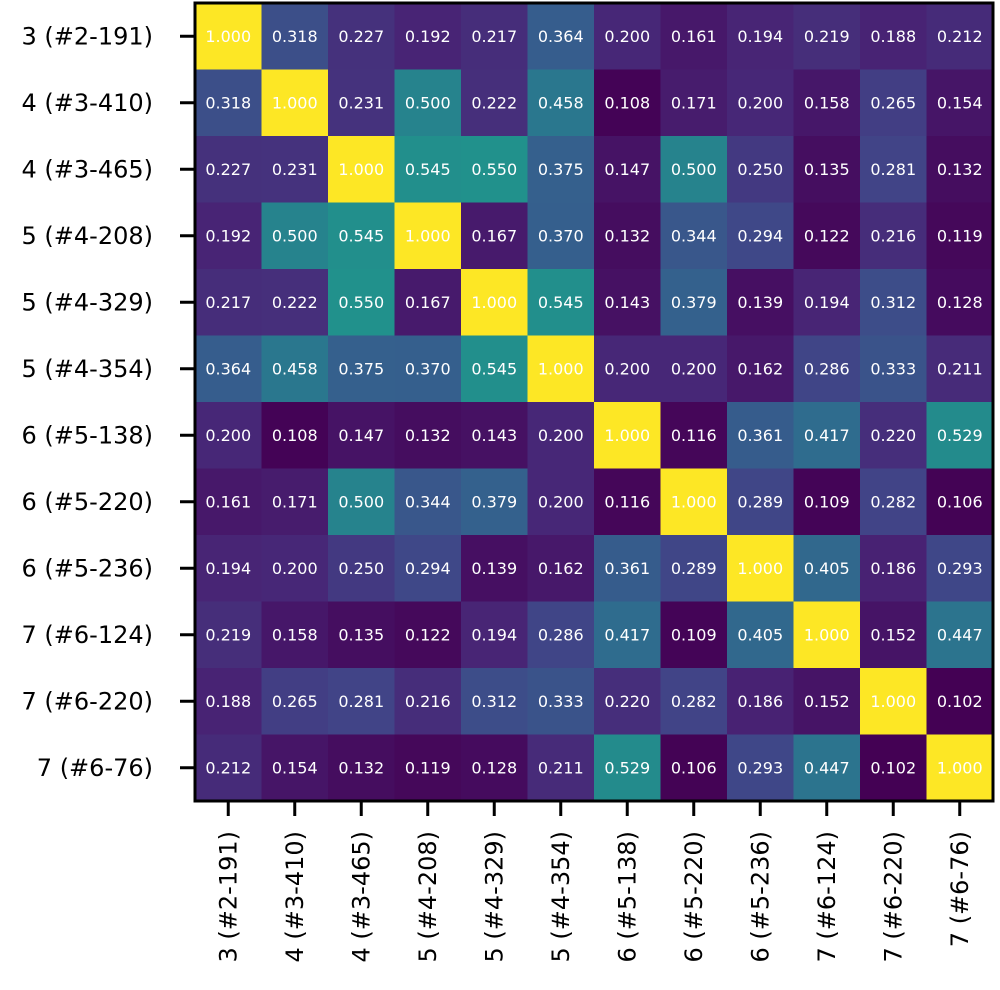 This screenshot has width=1000, height=990. What do you see at coordinates (561, 896) in the screenshot?
I see `x-tick-label: 5 (#4-354)` at bounding box center [561, 896].